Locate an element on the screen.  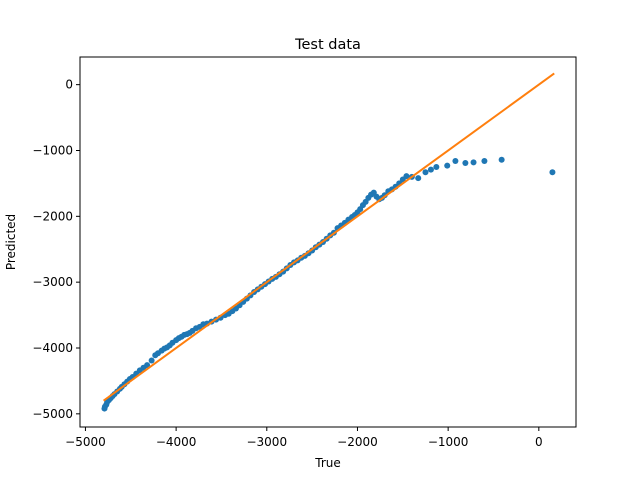
x-axis-label: True is located at coordinates (327, 463).